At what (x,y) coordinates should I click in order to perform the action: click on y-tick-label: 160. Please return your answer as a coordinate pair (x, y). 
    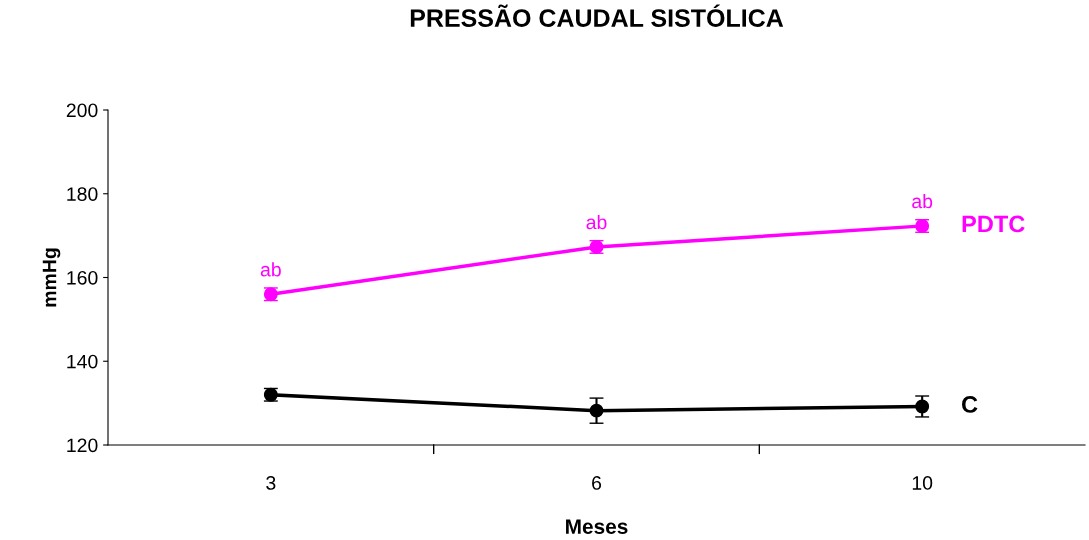
    Looking at the image, I should click on (82, 277).